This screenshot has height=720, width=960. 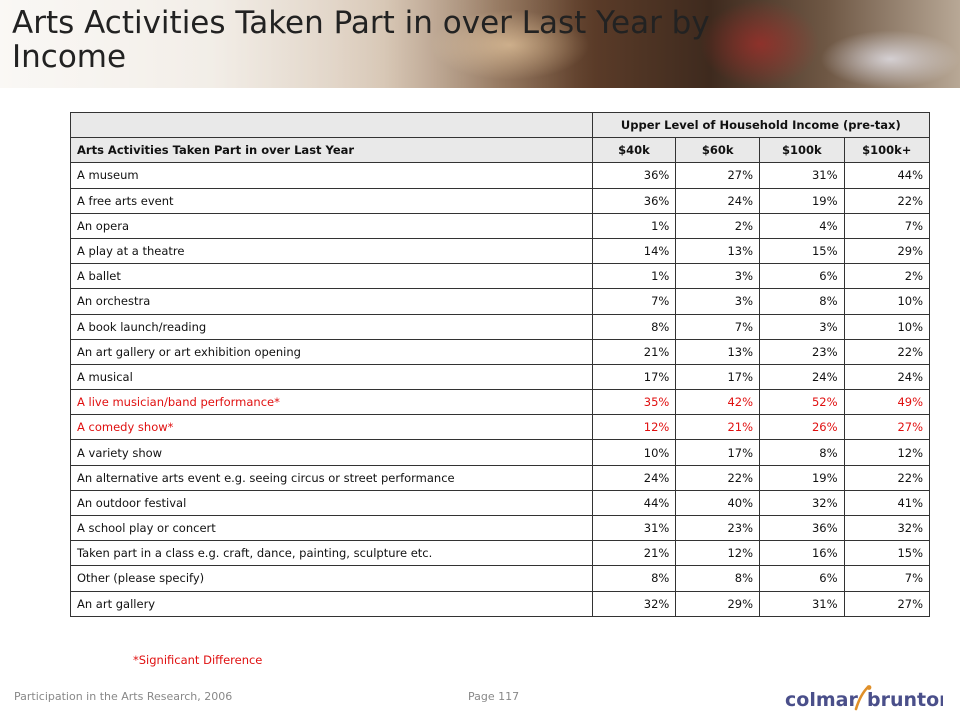 I want to click on table-row: A comedy show* 12% 21% 26% 27%, so click(x=500, y=427).